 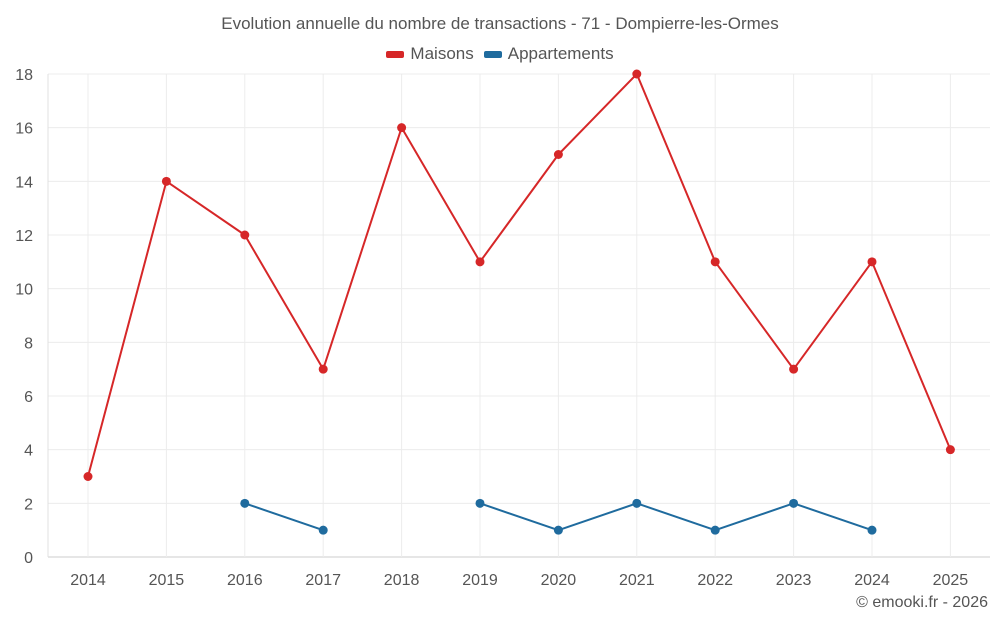 What do you see at coordinates (24, 236) in the screenshot?
I see `y-tick-label: 12` at bounding box center [24, 236].